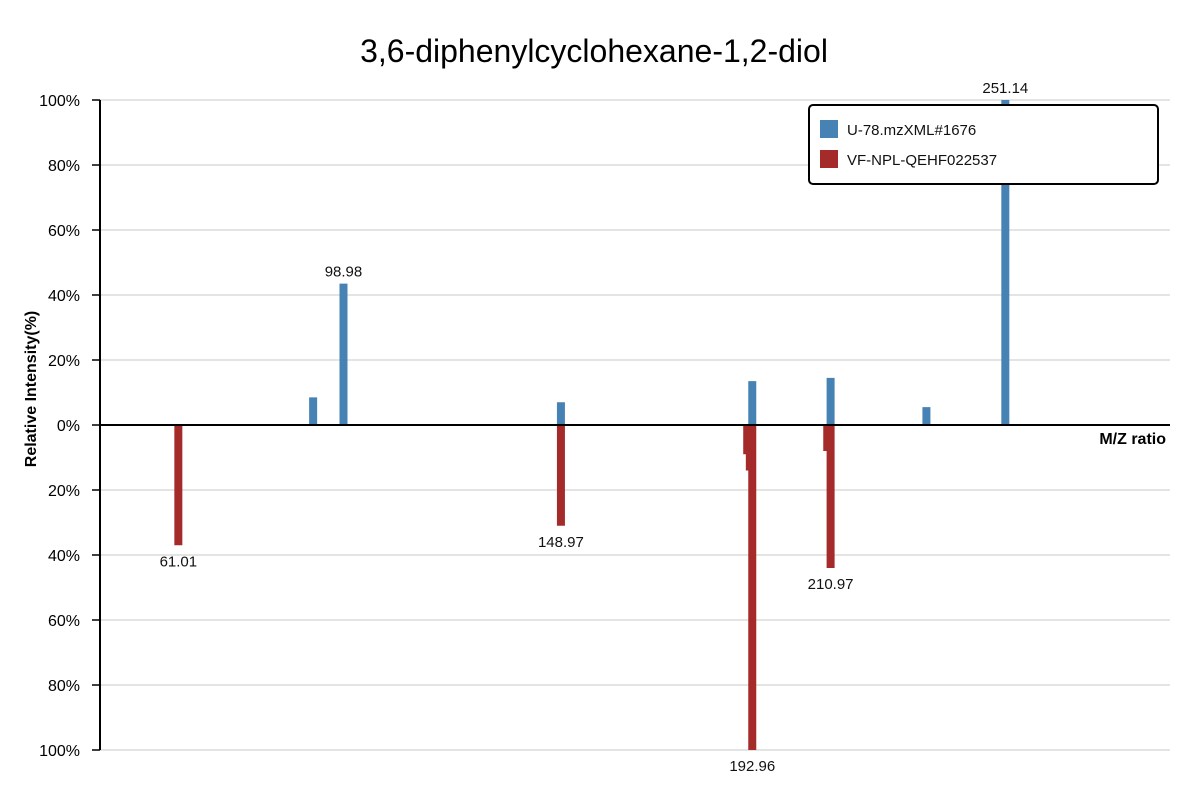 Image resolution: width=1200 pixels, height=800 pixels. What do you see at coordinates (344, 272) in the screenshot?
I see `peak-label: 98.98` at bounding box center [344, 272].